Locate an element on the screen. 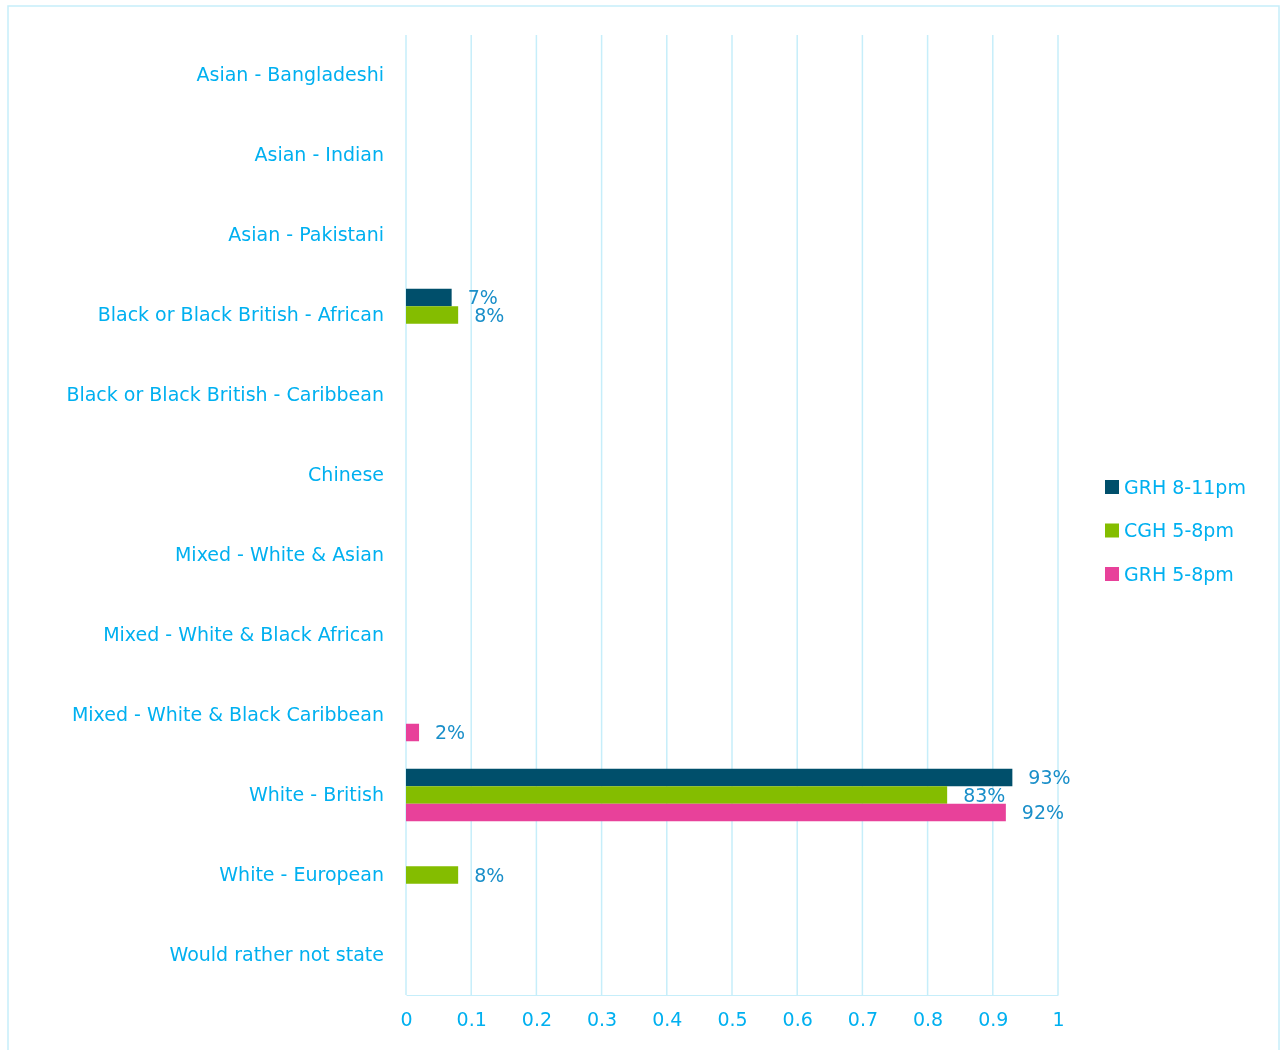 This screenshot has height=1050, width=1283. x-tick-label: 0.5 is located at coordinates (732, 1019).